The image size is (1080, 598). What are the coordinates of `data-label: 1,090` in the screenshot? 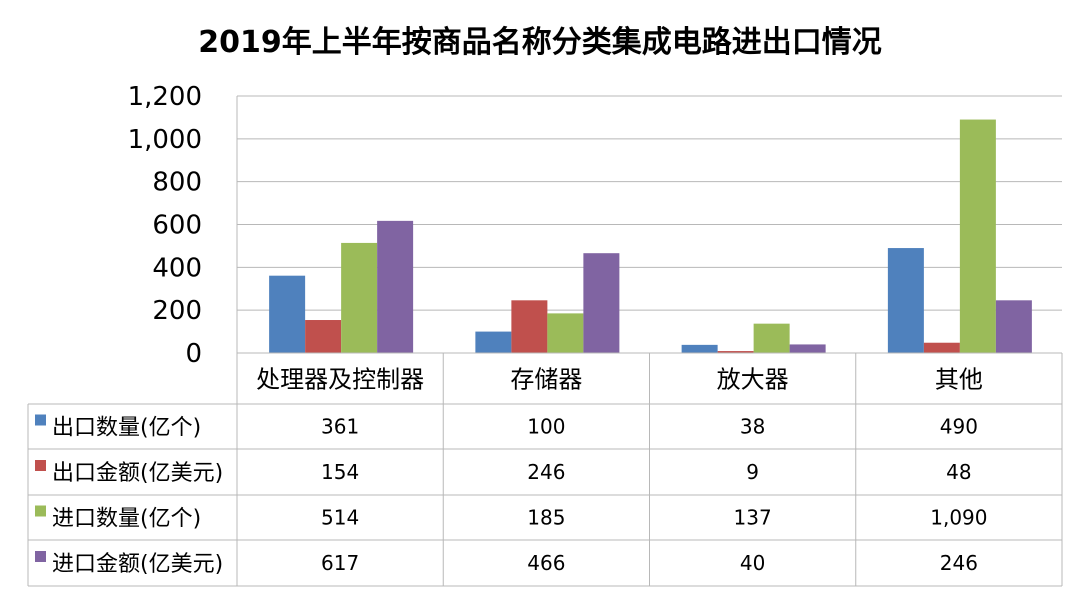 It's located at (958, 518).